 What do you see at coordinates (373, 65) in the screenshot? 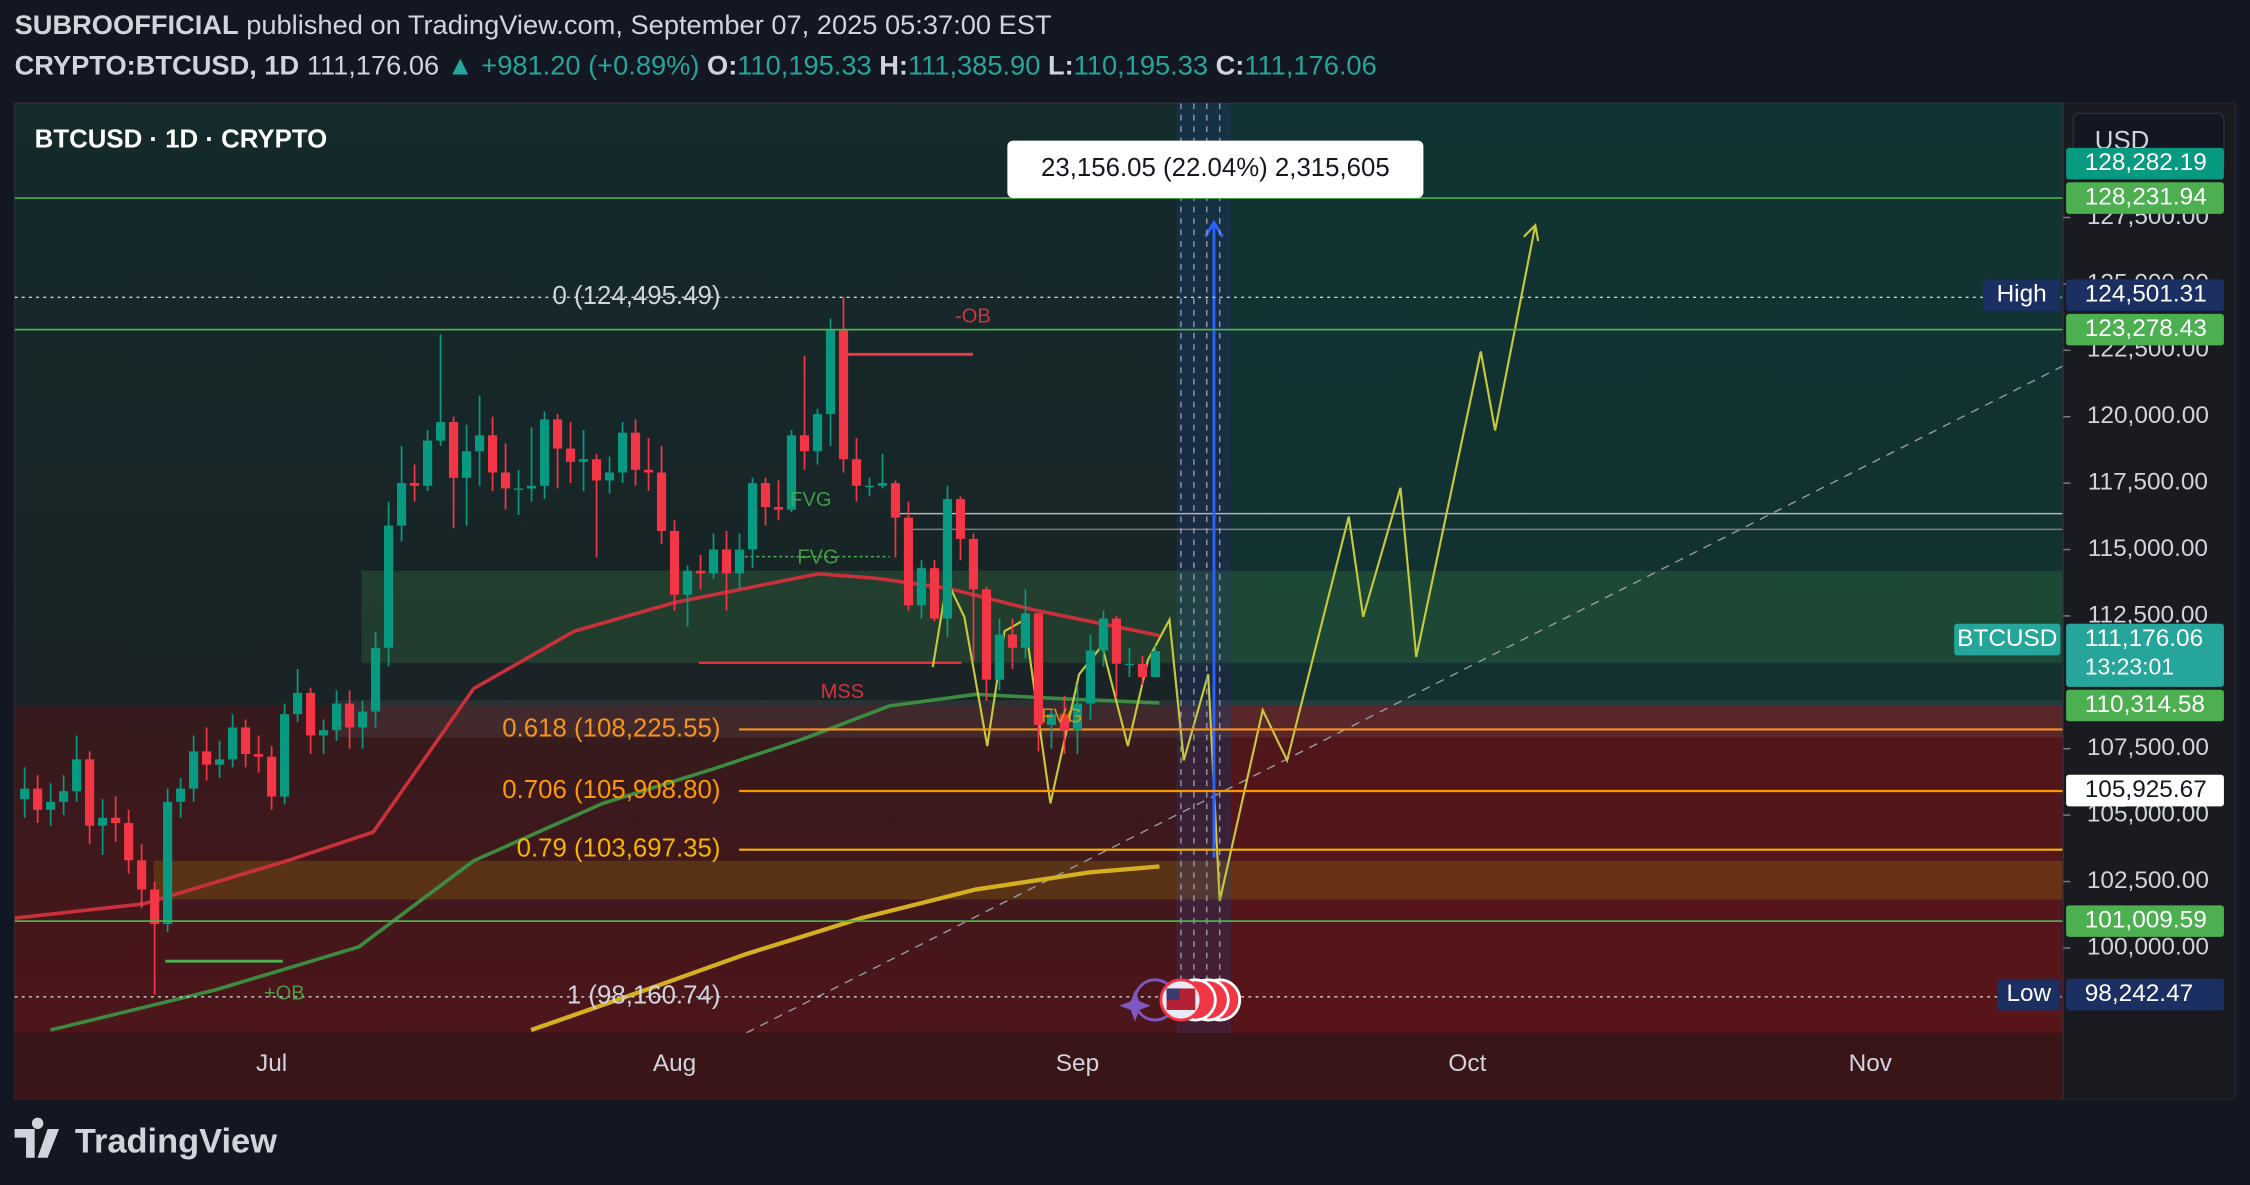
I see `last-price: 111,176.06` at bounding box center [373, 65].